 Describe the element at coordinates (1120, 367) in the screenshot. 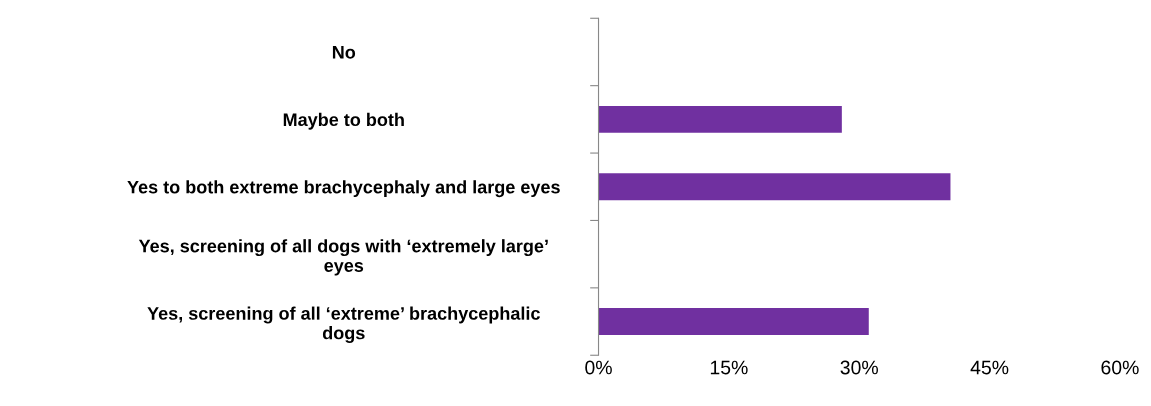

I see `x-tick-label: 60%` at that location.